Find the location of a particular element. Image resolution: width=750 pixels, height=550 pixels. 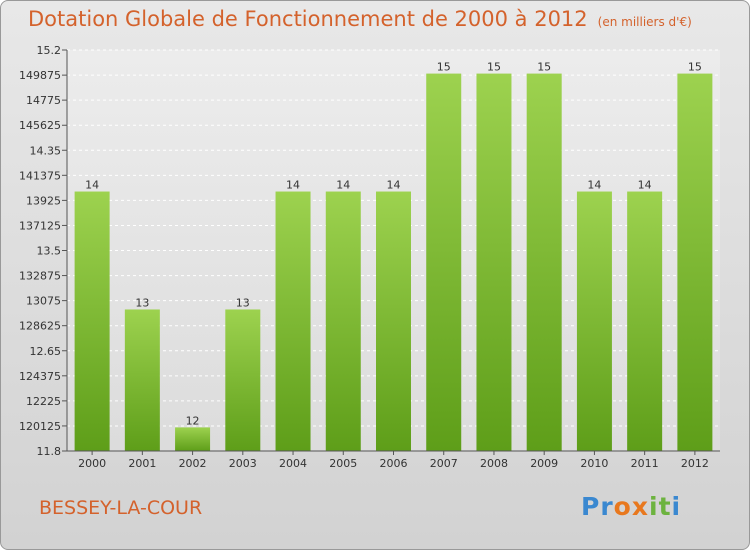

x-tick-label: 2008 is located at coordinates (494, 463).